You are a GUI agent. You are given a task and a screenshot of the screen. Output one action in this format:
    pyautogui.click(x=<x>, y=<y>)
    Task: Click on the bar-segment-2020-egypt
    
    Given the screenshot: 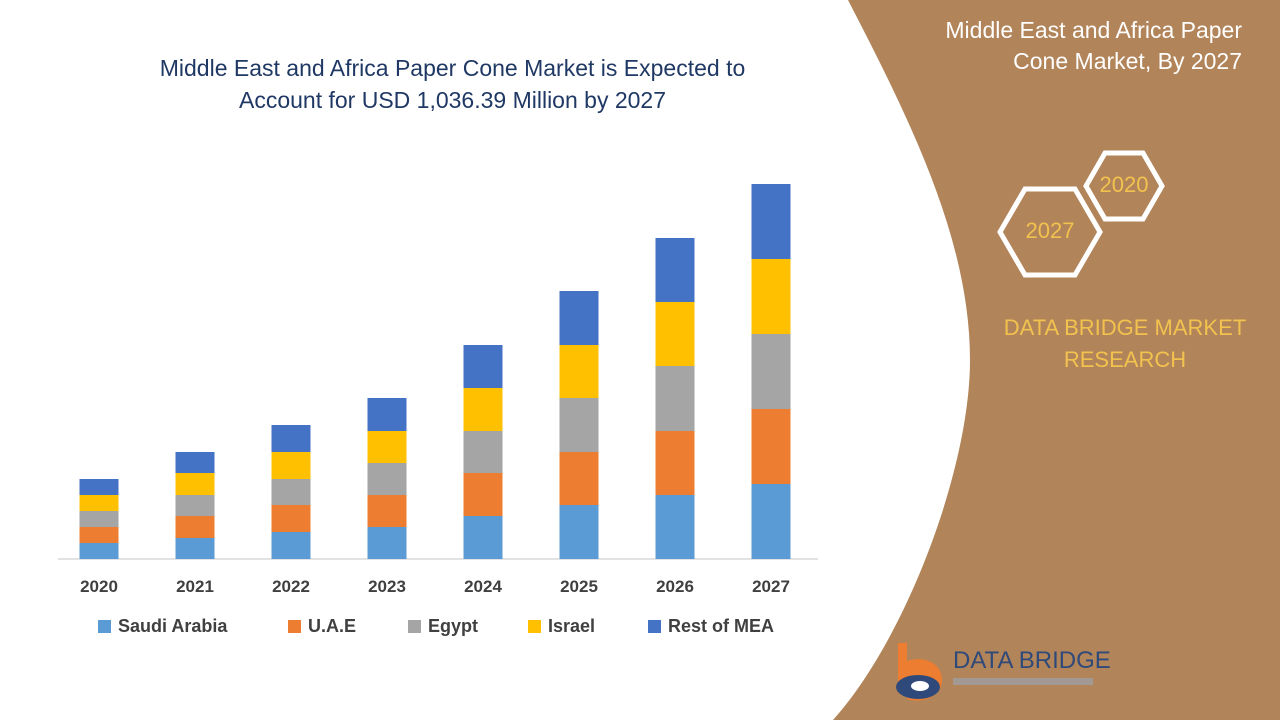 What is the action you would take?
    pyautogui.click(x=99, y=519)
    